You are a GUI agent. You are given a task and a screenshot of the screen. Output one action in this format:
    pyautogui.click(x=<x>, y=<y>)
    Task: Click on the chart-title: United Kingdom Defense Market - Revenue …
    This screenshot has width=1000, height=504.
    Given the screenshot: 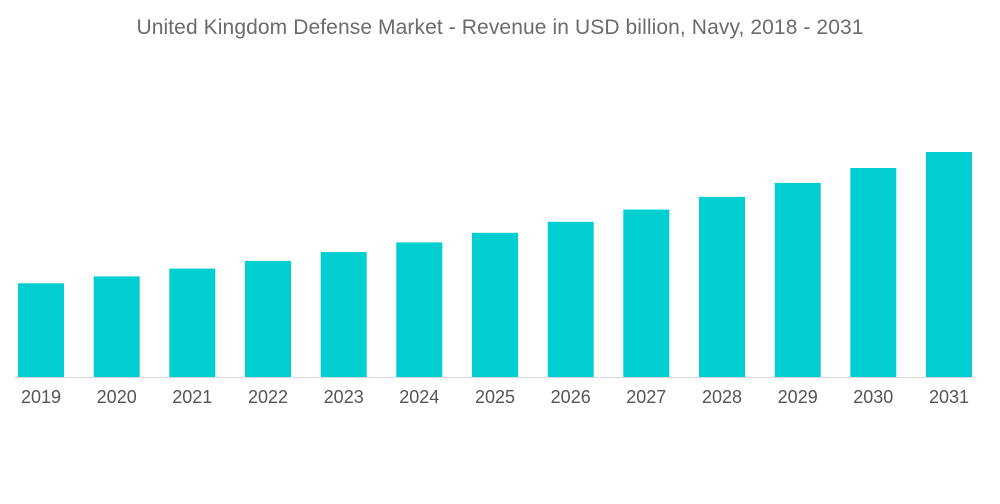 What is the action you would take?
    pyautogui.click(x=500, y=27)
    